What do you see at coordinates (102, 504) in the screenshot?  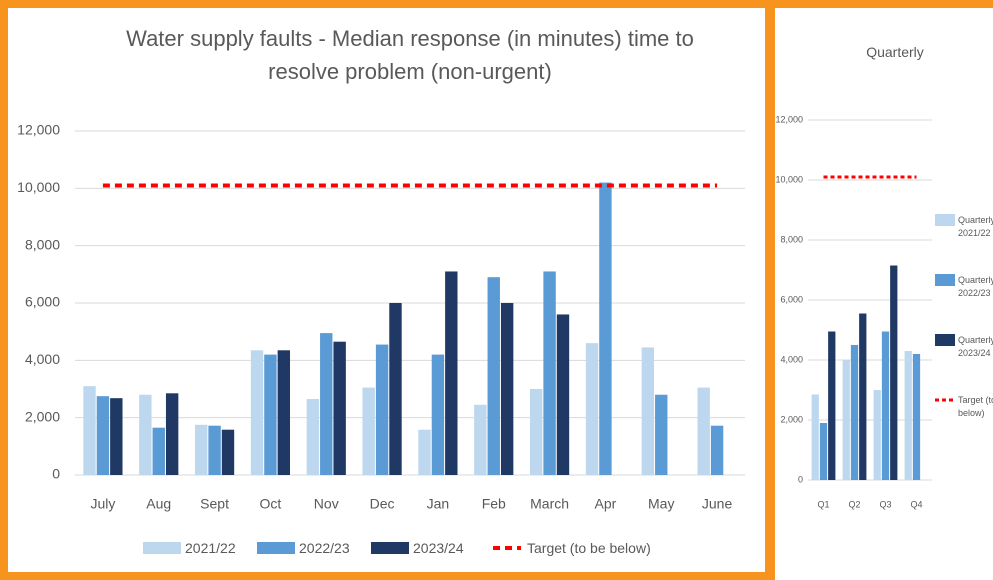 I see `x-tick-label: July` at bounding box center [102, 504].